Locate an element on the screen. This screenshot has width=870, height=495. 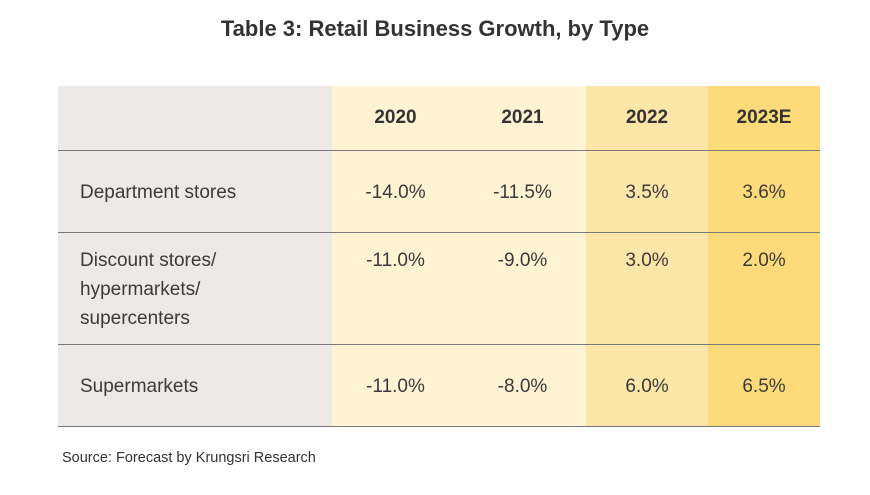
row-label-supermarkets: Supermarkets is located at coordinates (139, 386).